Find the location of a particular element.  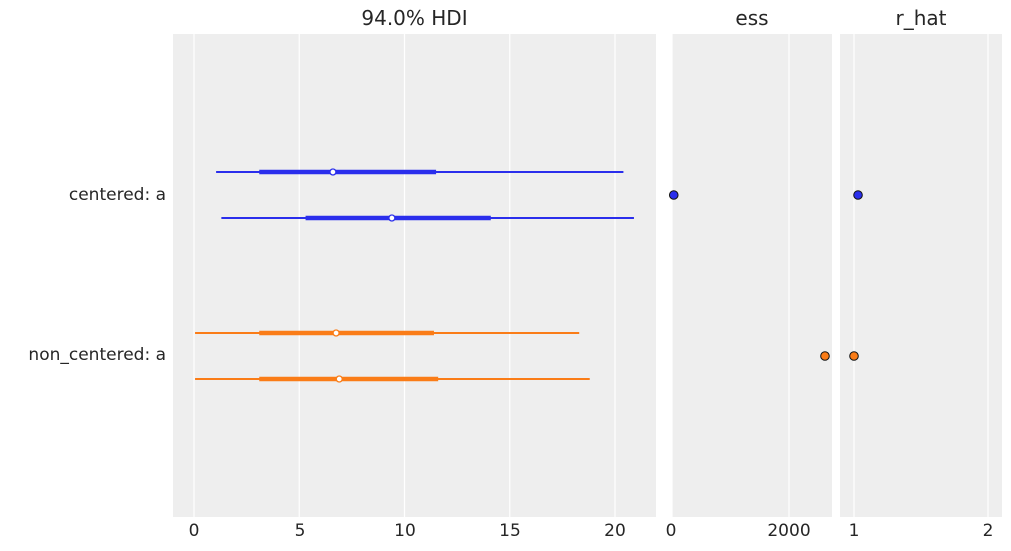

hdi-tick-15: 15 is located at coordinates (510, 531).